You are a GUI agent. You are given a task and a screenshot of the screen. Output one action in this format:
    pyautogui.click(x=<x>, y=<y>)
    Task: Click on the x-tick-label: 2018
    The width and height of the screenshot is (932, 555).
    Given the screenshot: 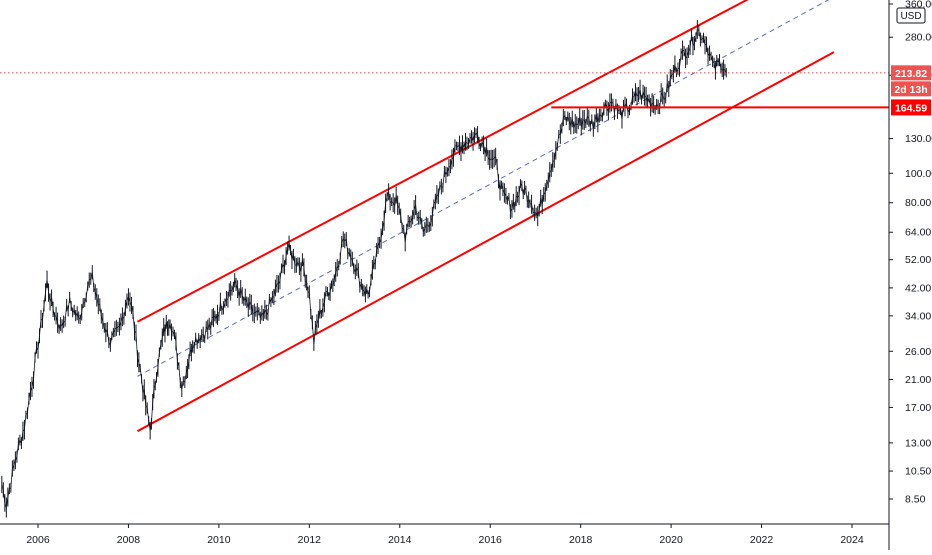 What is the action you would take?
    pyautogui.click(x=581, y=540)
    